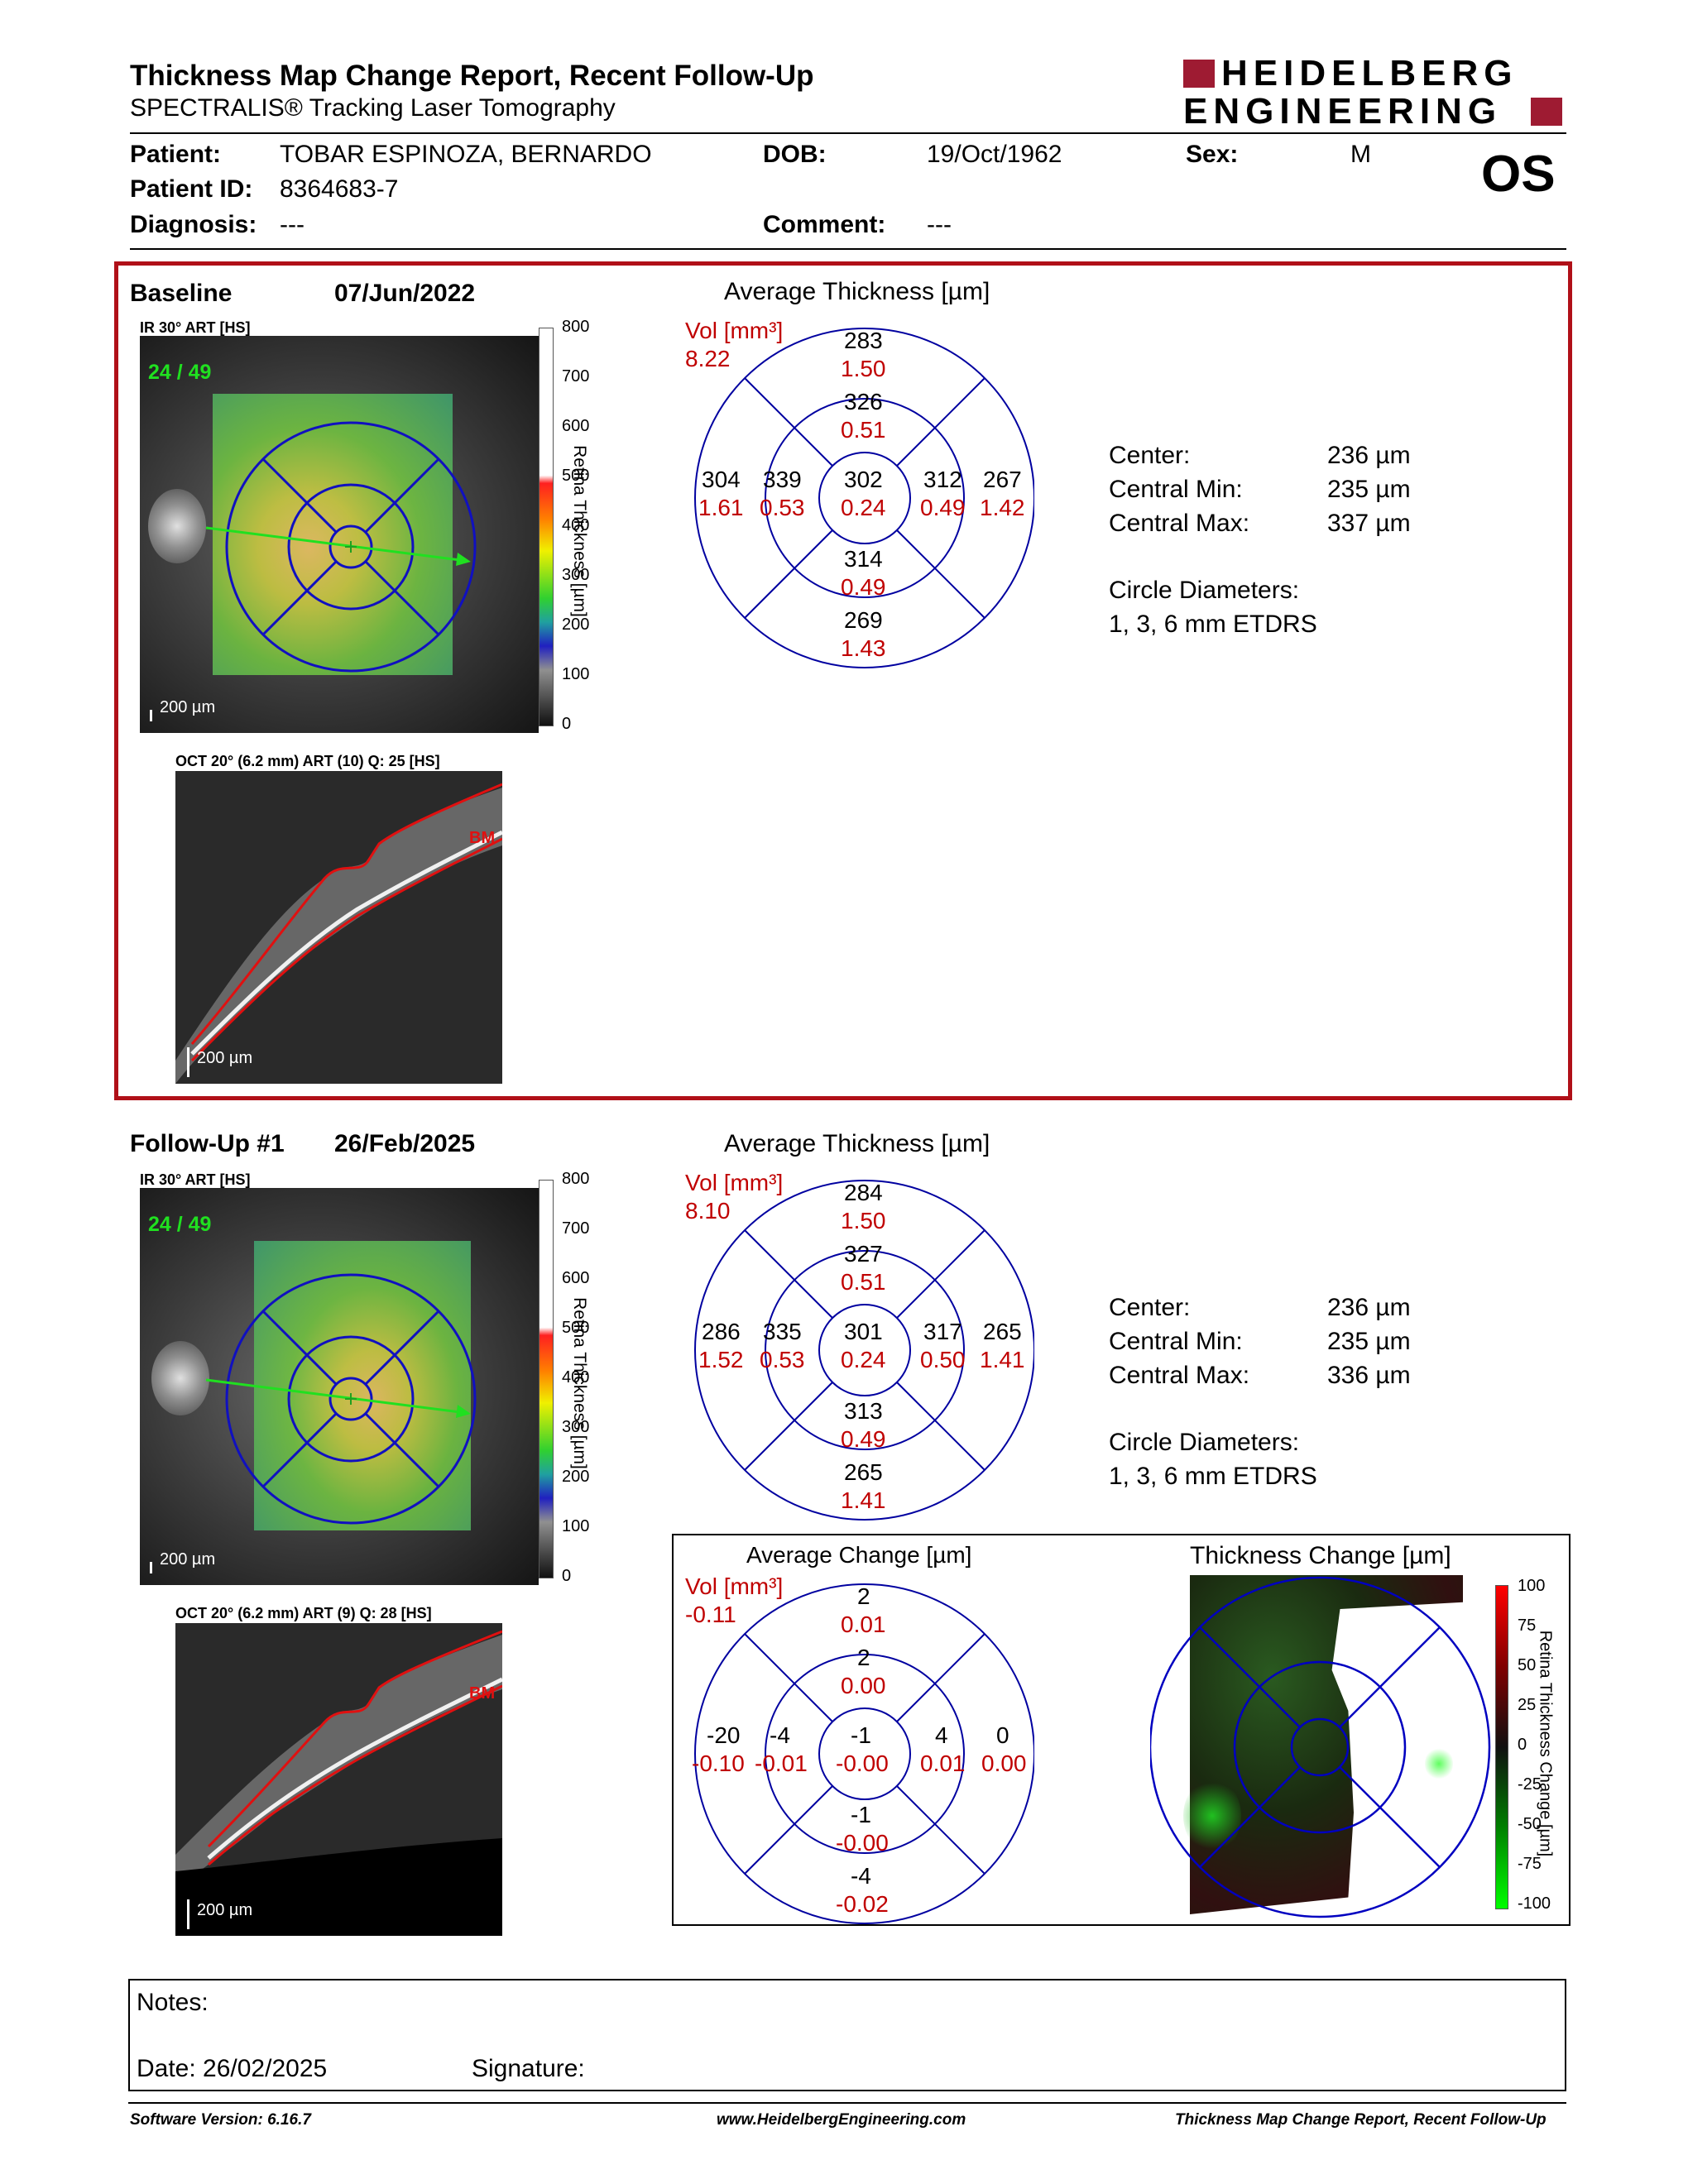  I want to click on comment-value: ---, so click(939, 224).